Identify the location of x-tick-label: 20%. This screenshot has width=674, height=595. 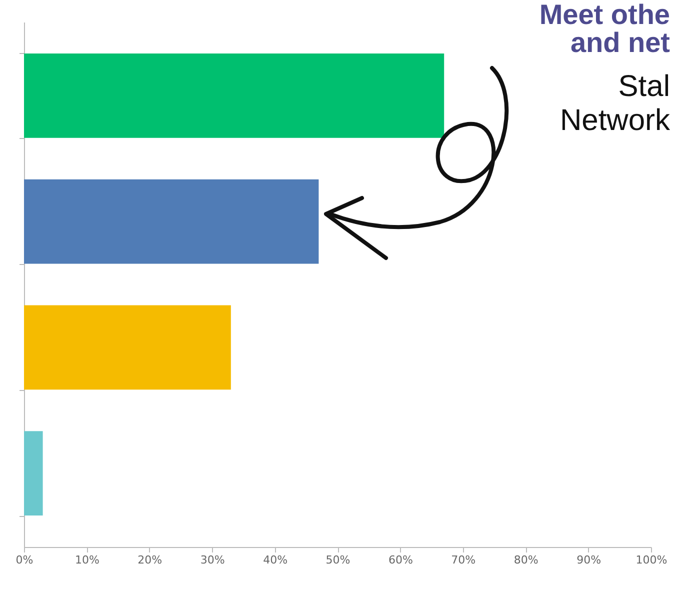
(150, 560).